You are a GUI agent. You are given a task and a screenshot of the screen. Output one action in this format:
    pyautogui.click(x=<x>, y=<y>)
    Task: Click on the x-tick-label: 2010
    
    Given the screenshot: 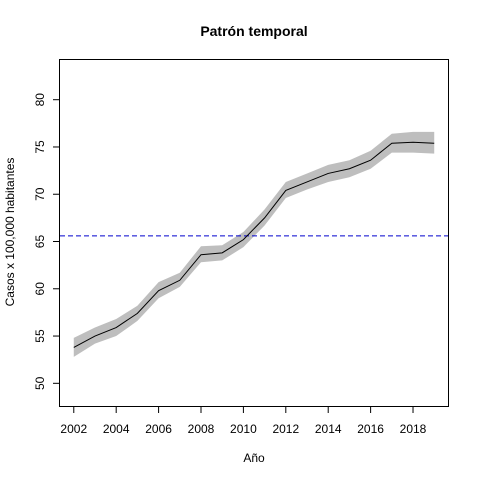 What is the action you would take?
    pyautogui.click(x=243, y=429)
    